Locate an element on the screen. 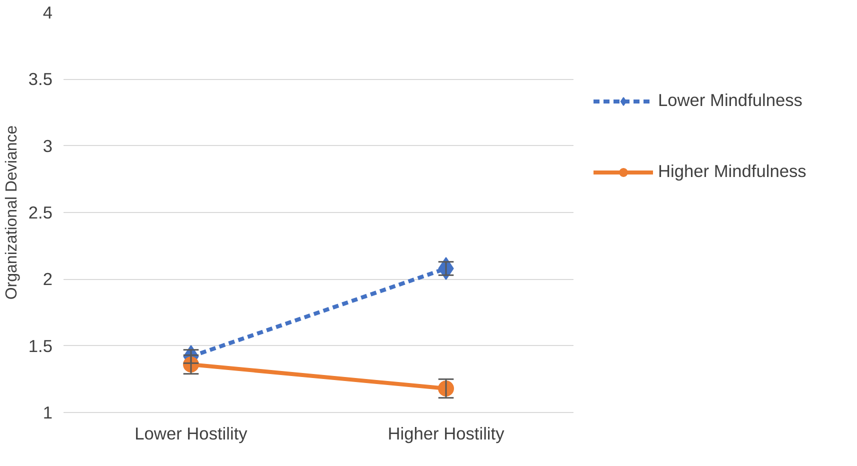 This screenshot has width=857, height=466. y-tick-label: 4 is located at coordinates (47, 12).